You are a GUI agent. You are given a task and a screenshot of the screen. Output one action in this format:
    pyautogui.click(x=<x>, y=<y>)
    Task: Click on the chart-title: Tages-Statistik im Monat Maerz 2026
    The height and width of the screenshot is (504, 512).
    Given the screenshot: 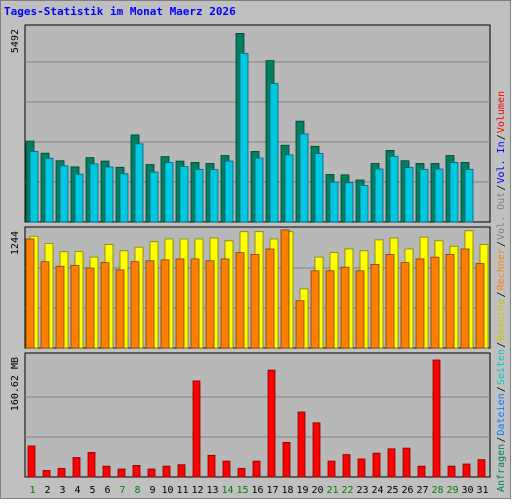 What is the action you would take?
    pyautogui.click(x=120, y=11)
    